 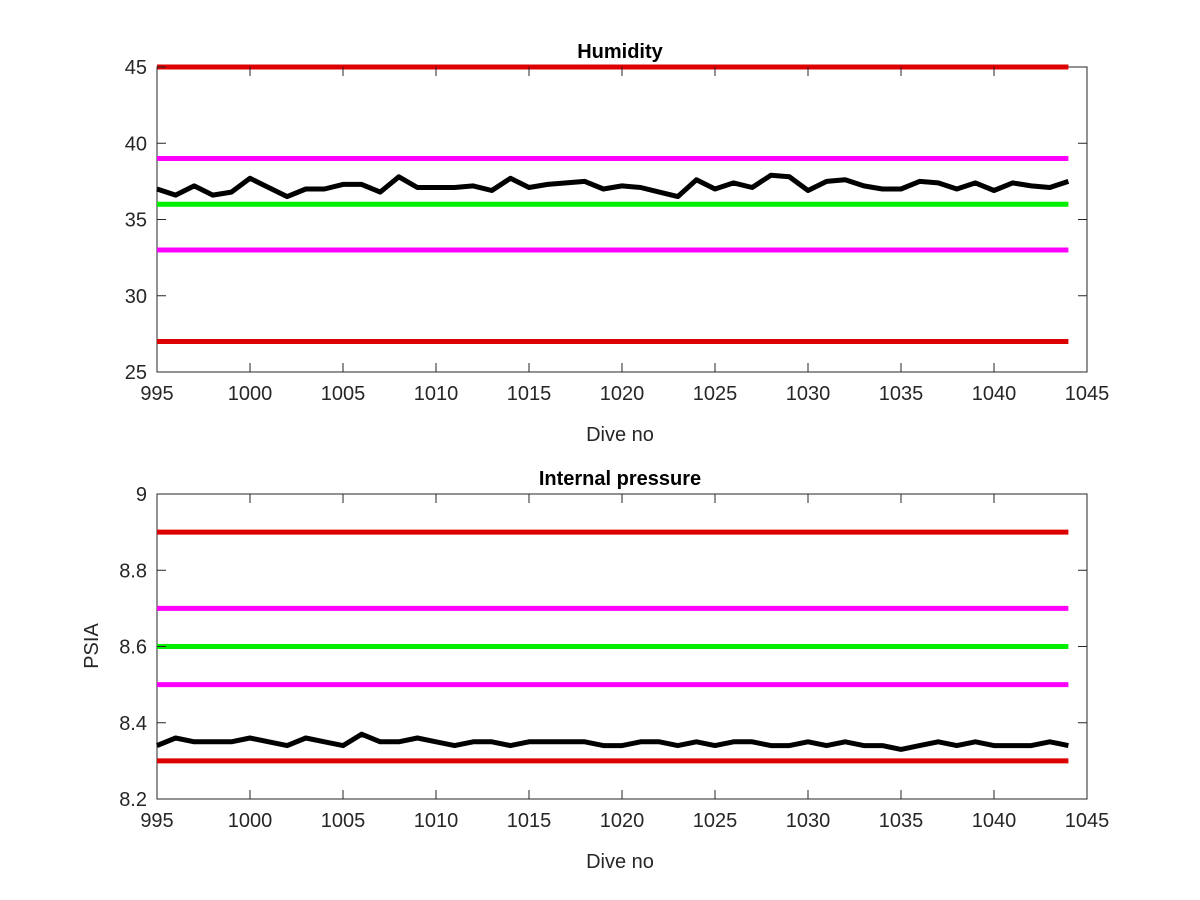 What do you see at coordinates (133, 800) in the screenshot?
I see `pressure-ytick-label-0: 8.2` at bounding box center [133, 800].